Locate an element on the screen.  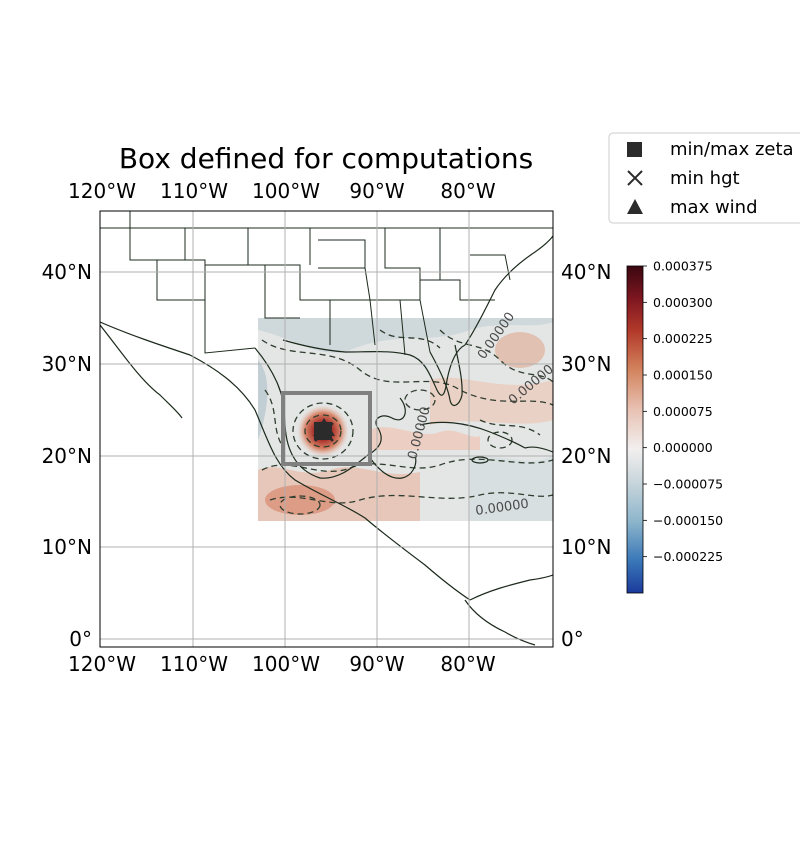
right-latitude-ticks: 40°N 30°N 20°N 10°N 0° is located at coordinates (586, 455).